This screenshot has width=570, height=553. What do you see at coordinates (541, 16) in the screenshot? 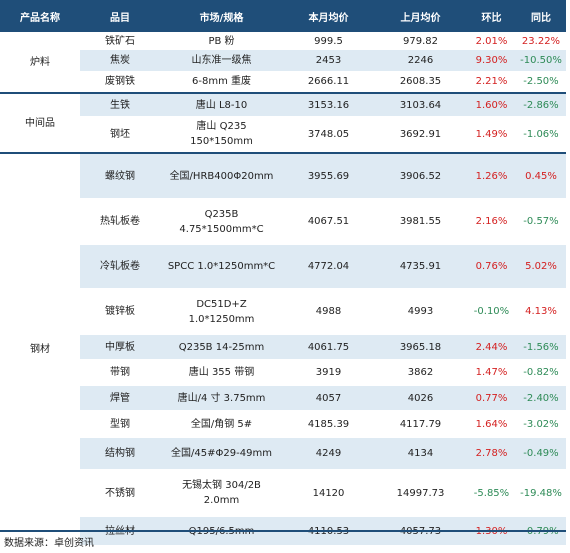
I see `header-yoy: 同比` at bounding box center [541, 16].